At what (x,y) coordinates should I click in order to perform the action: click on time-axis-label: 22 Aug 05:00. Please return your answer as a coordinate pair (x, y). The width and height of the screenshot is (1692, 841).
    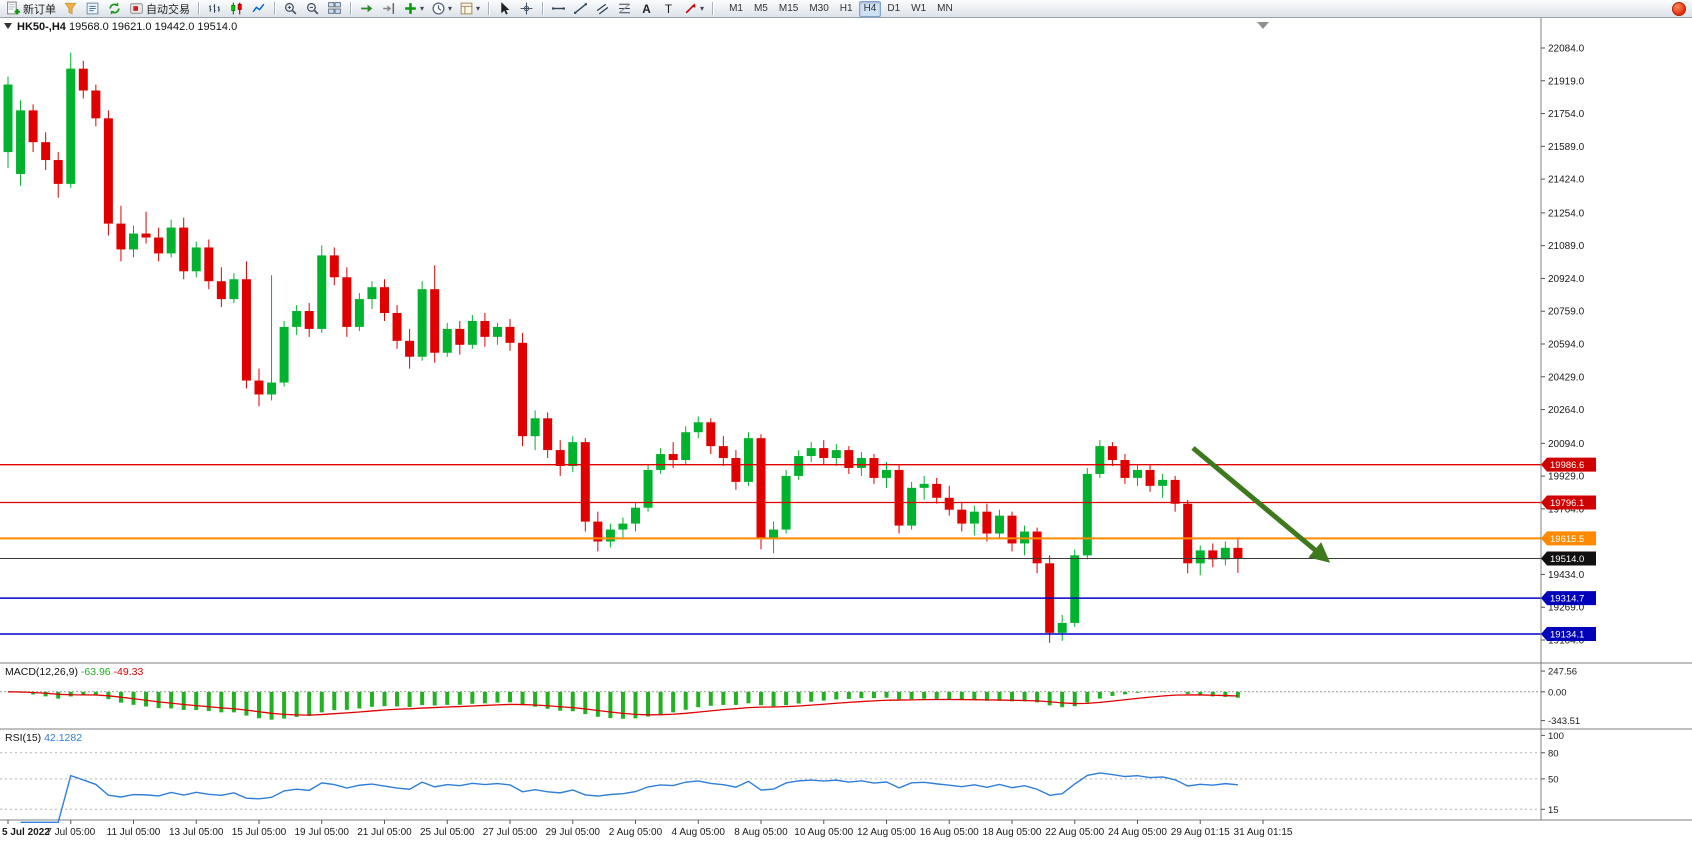
    Looking at the image, I should click on (1074, 832).